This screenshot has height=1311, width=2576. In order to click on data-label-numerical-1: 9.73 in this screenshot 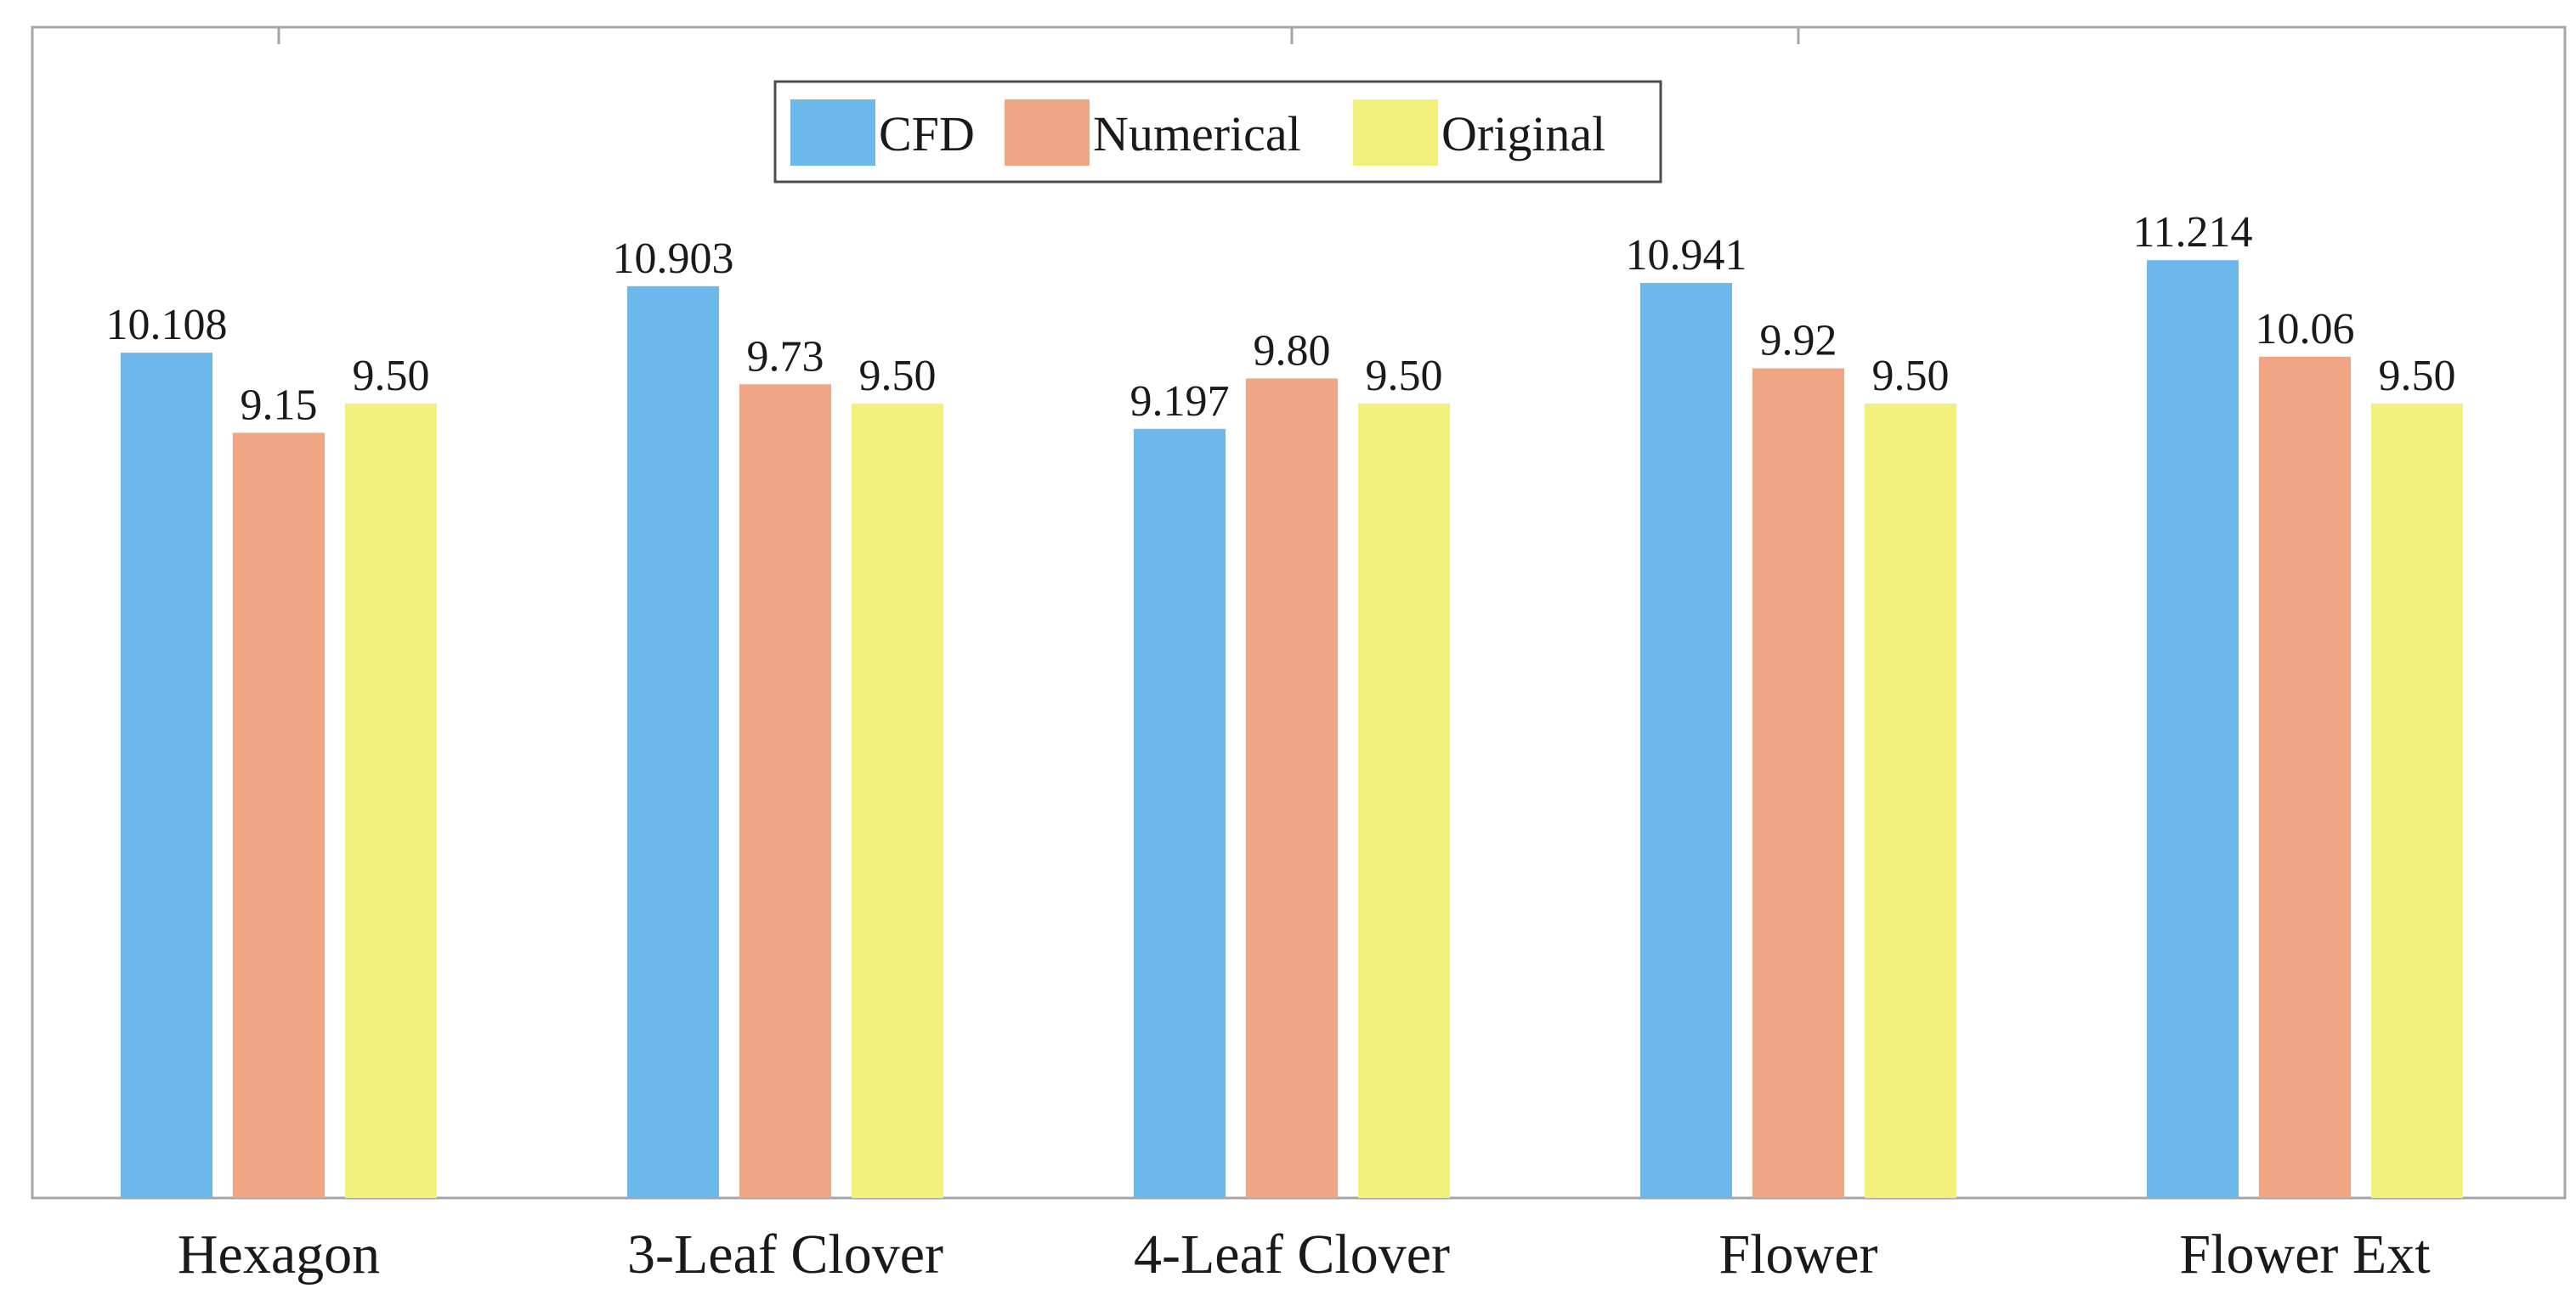, I will do `click(785, 356)`.